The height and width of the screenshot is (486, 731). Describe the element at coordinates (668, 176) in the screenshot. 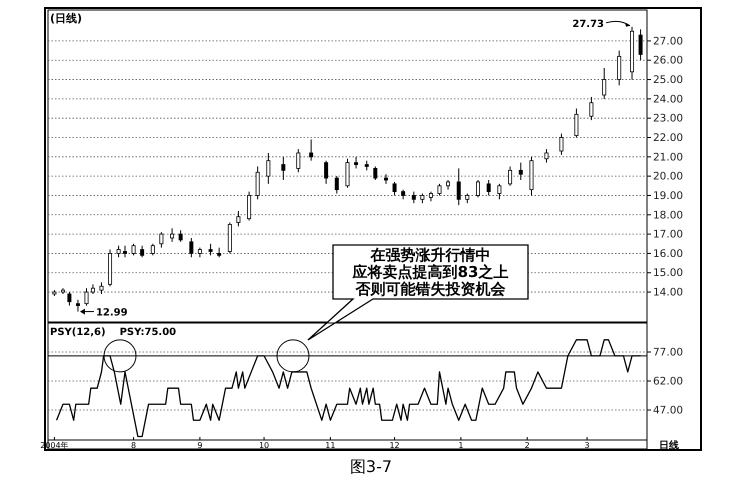

I see `y-tick-label: 20.00` at that location.